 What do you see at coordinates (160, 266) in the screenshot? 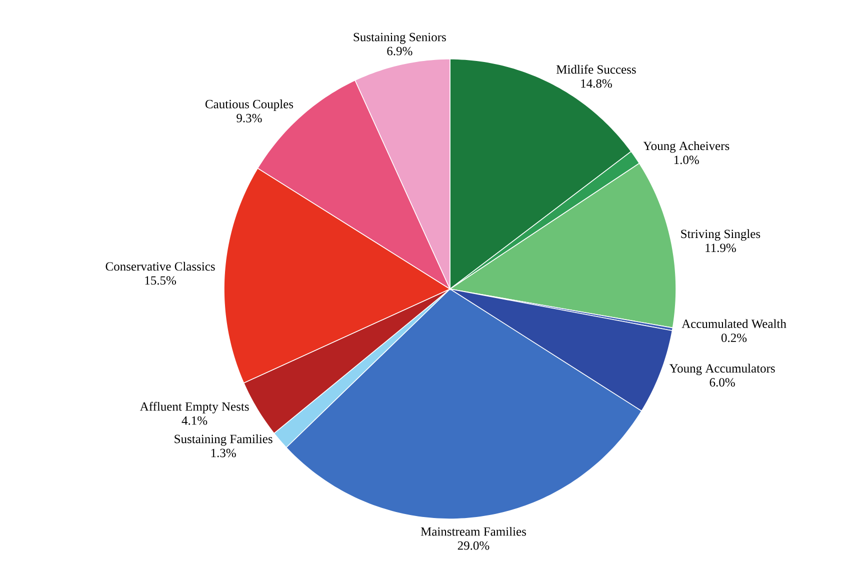
I see `slice-label: Conservative Classics` at bounding box center [160, 266].